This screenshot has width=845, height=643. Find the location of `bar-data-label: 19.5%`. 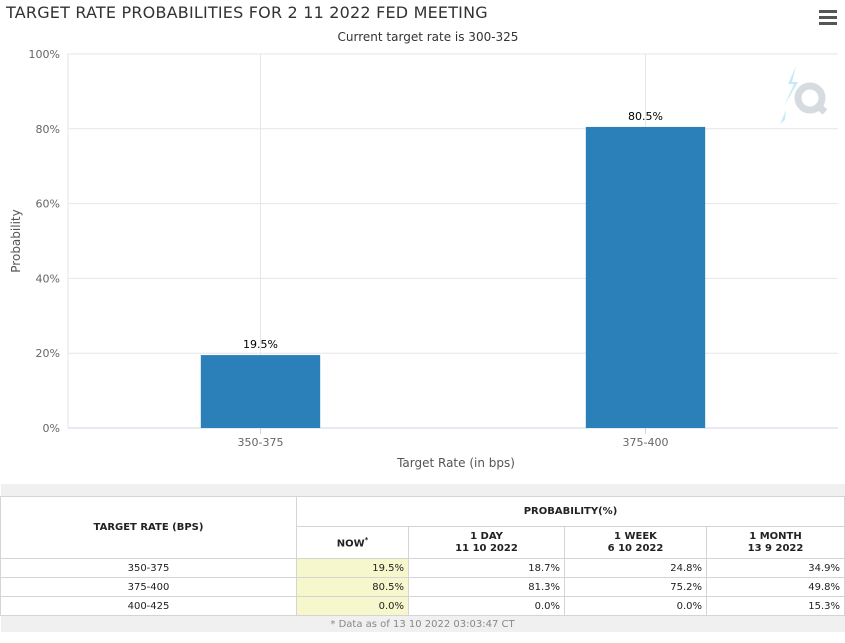

bar-data-label: 19.5% is located at coordinates (260, 344).